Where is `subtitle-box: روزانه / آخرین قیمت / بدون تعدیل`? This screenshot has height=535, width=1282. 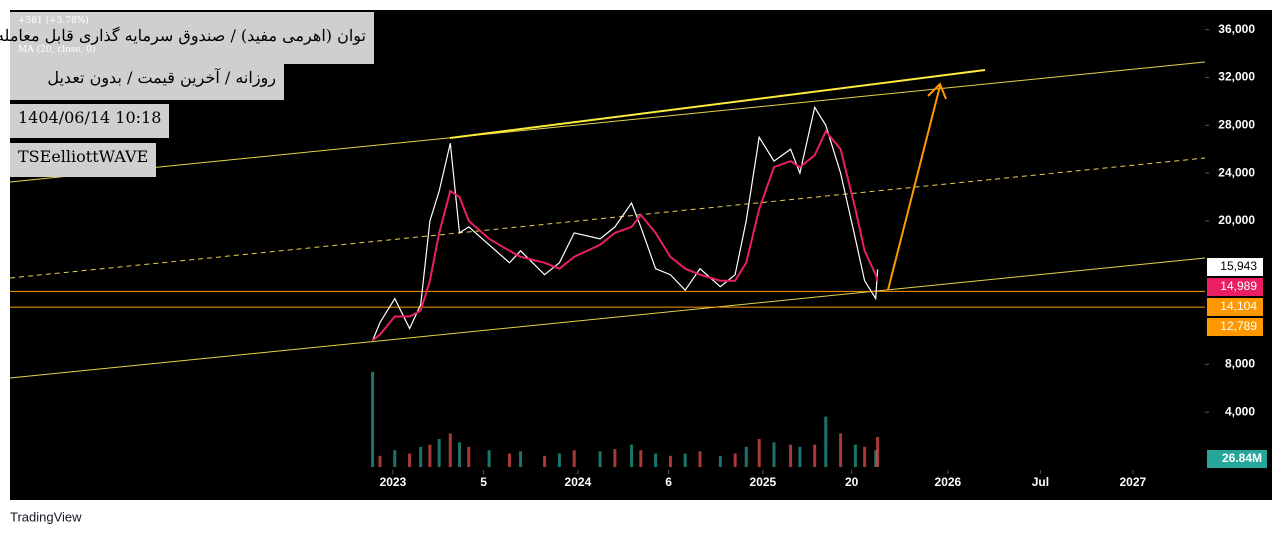 subtitle-box: روزانه / آخرین قیمت / بدون تعدیل is located at coordinates (147, 82).